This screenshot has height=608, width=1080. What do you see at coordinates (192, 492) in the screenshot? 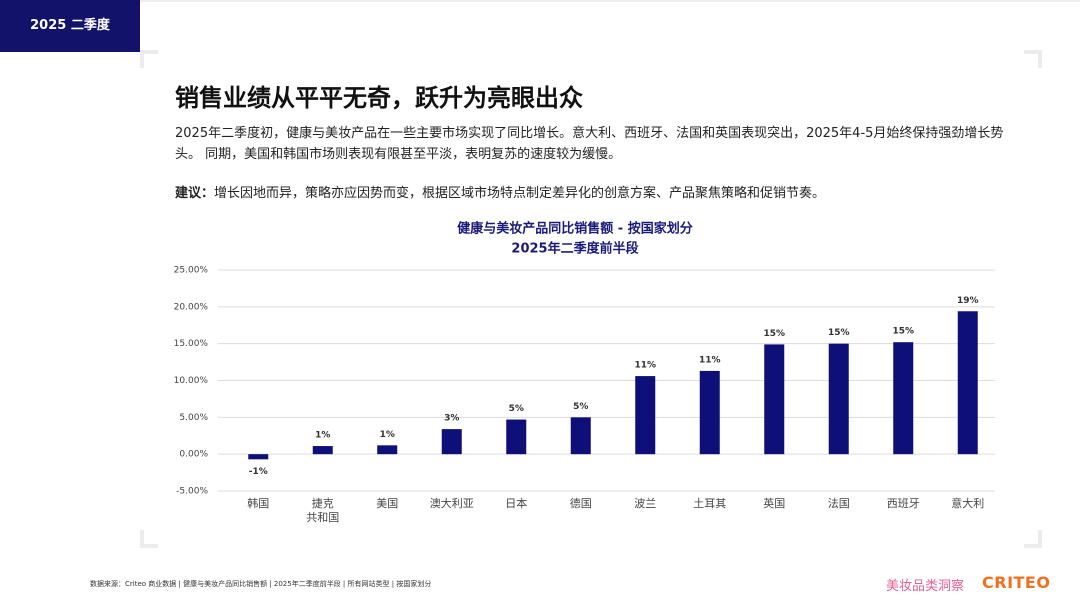
I see `y-tick-label: -5.00%` at bounding box center [192, 492].